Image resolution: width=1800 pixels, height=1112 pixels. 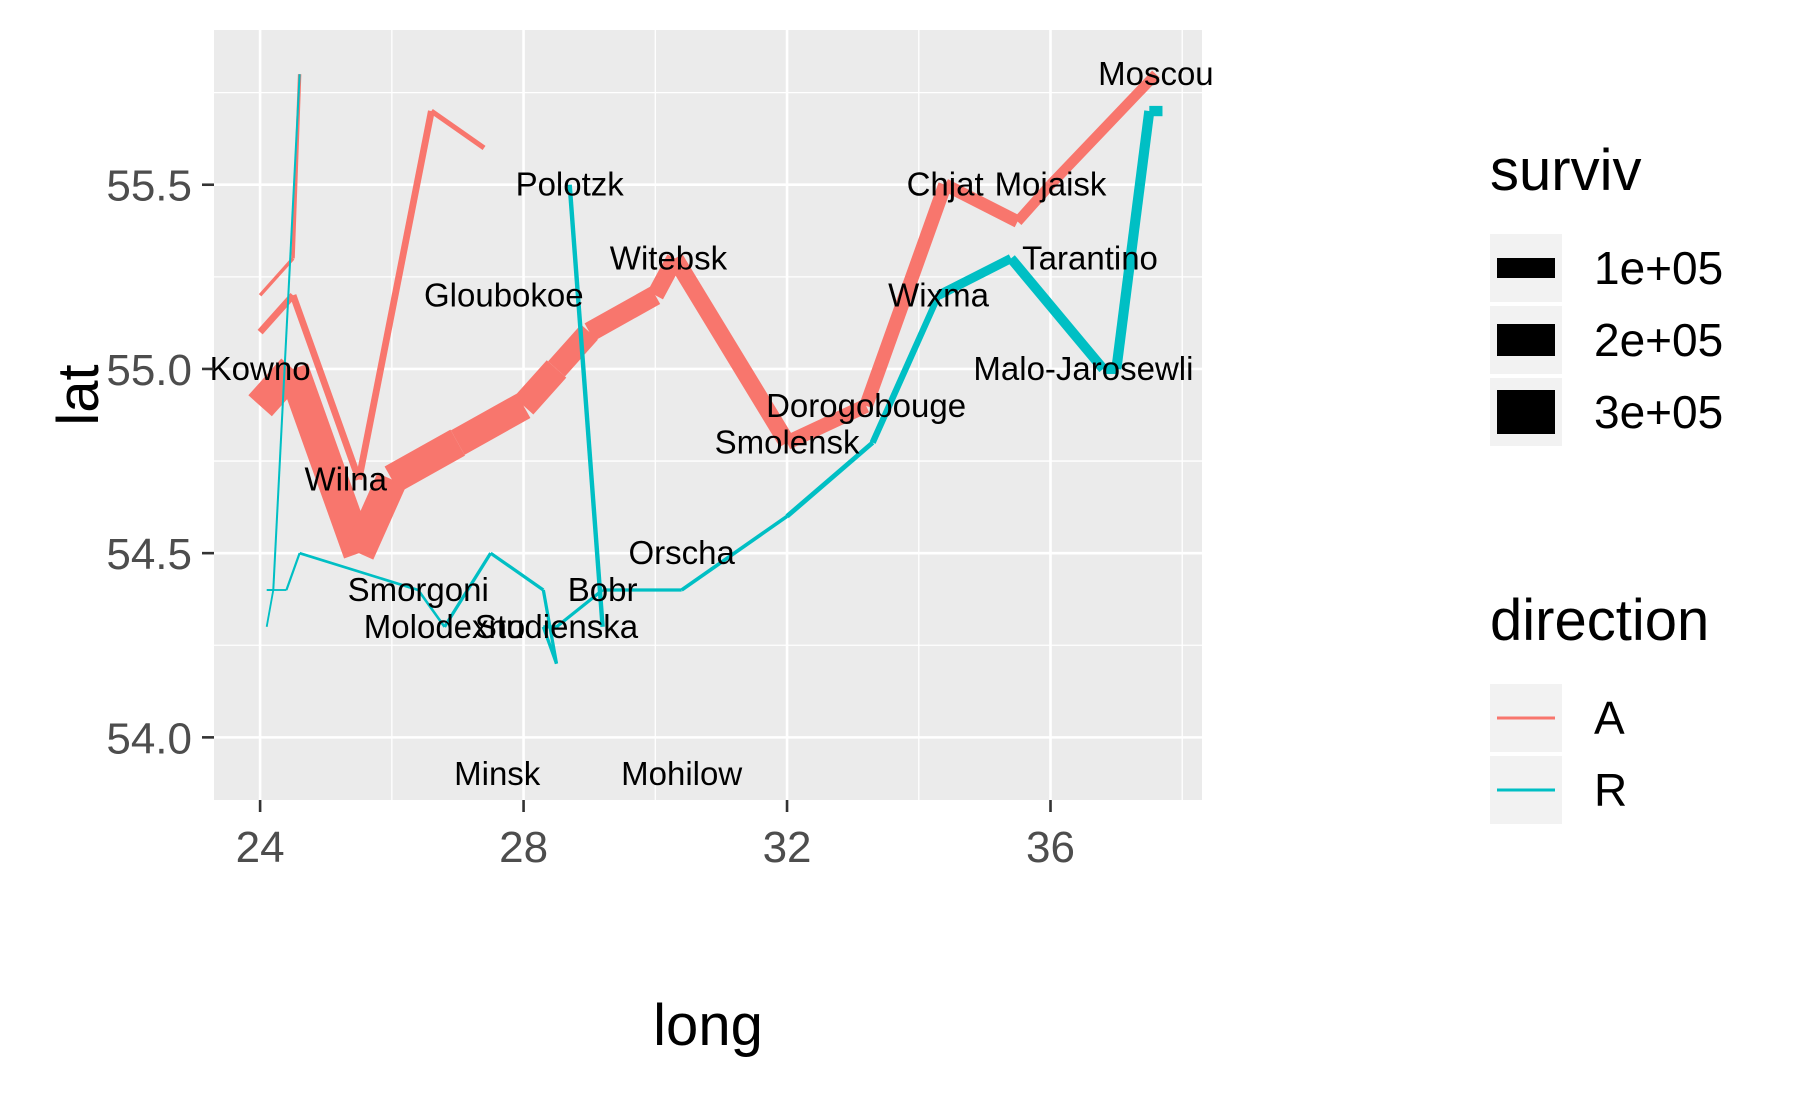 I want to click on city-label: Mojaisk, so click(x=1051, y=184).